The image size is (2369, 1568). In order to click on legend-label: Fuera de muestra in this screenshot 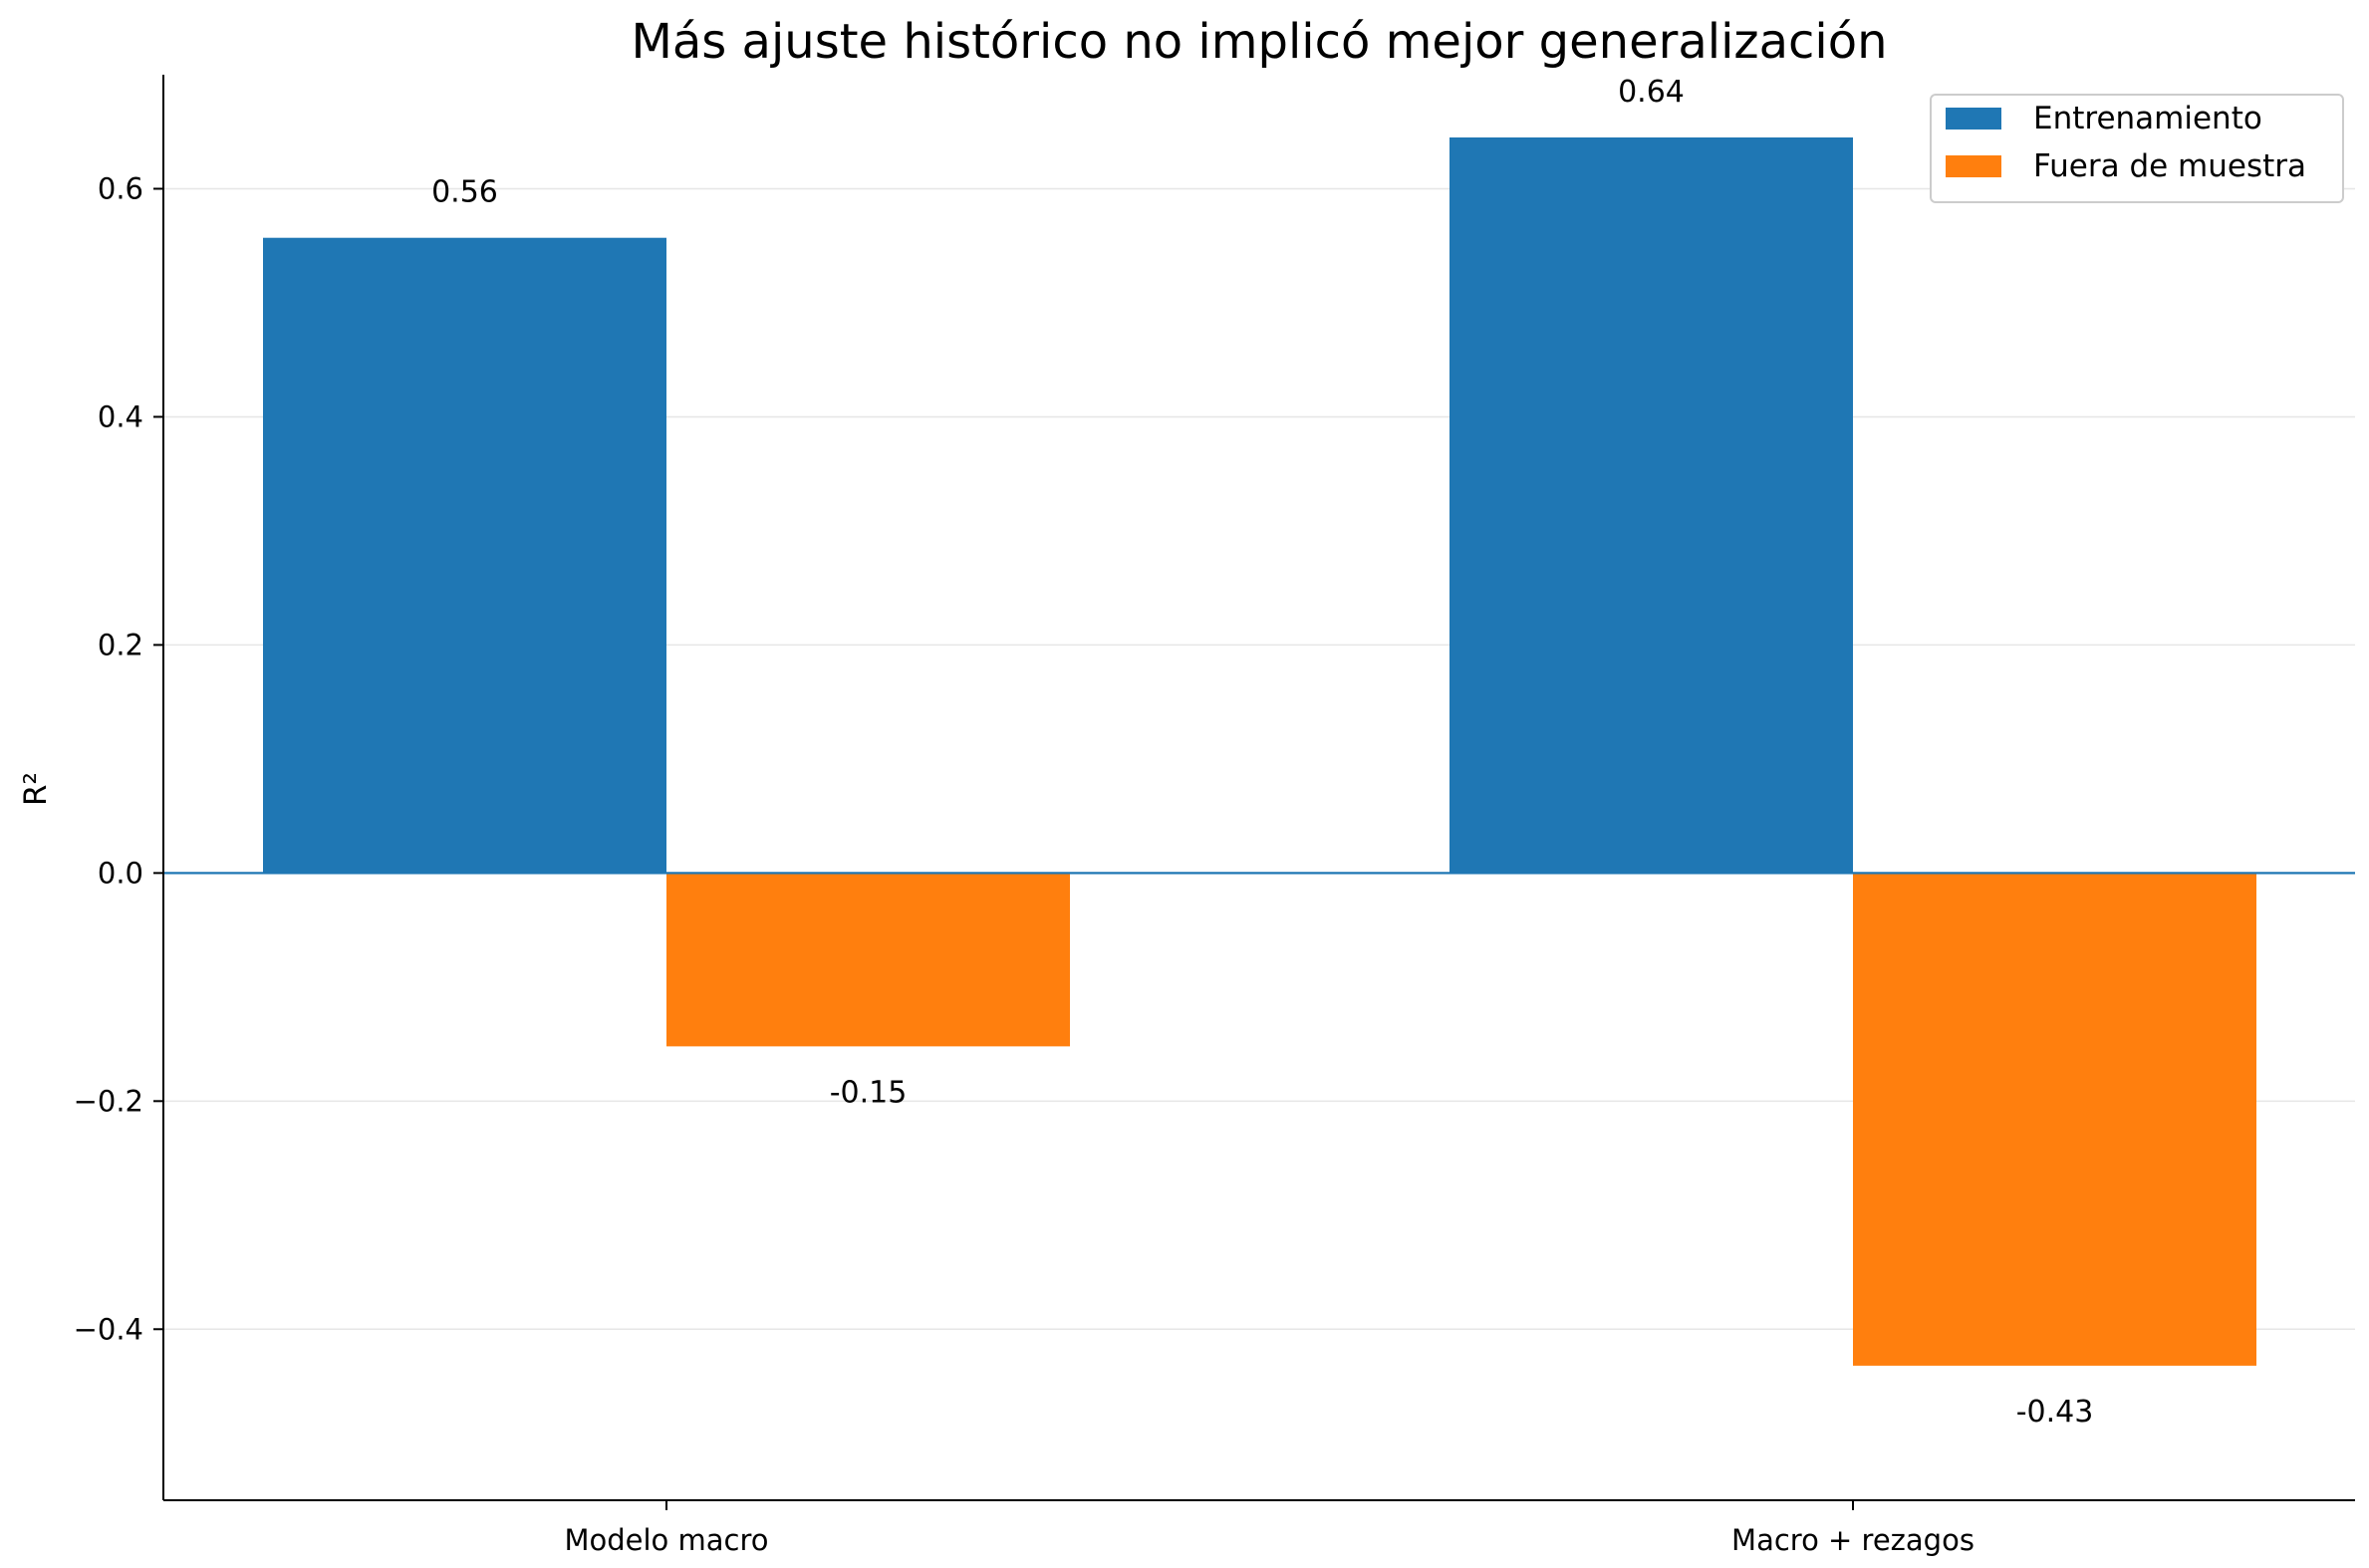, I will do `click(2169, 166)`.